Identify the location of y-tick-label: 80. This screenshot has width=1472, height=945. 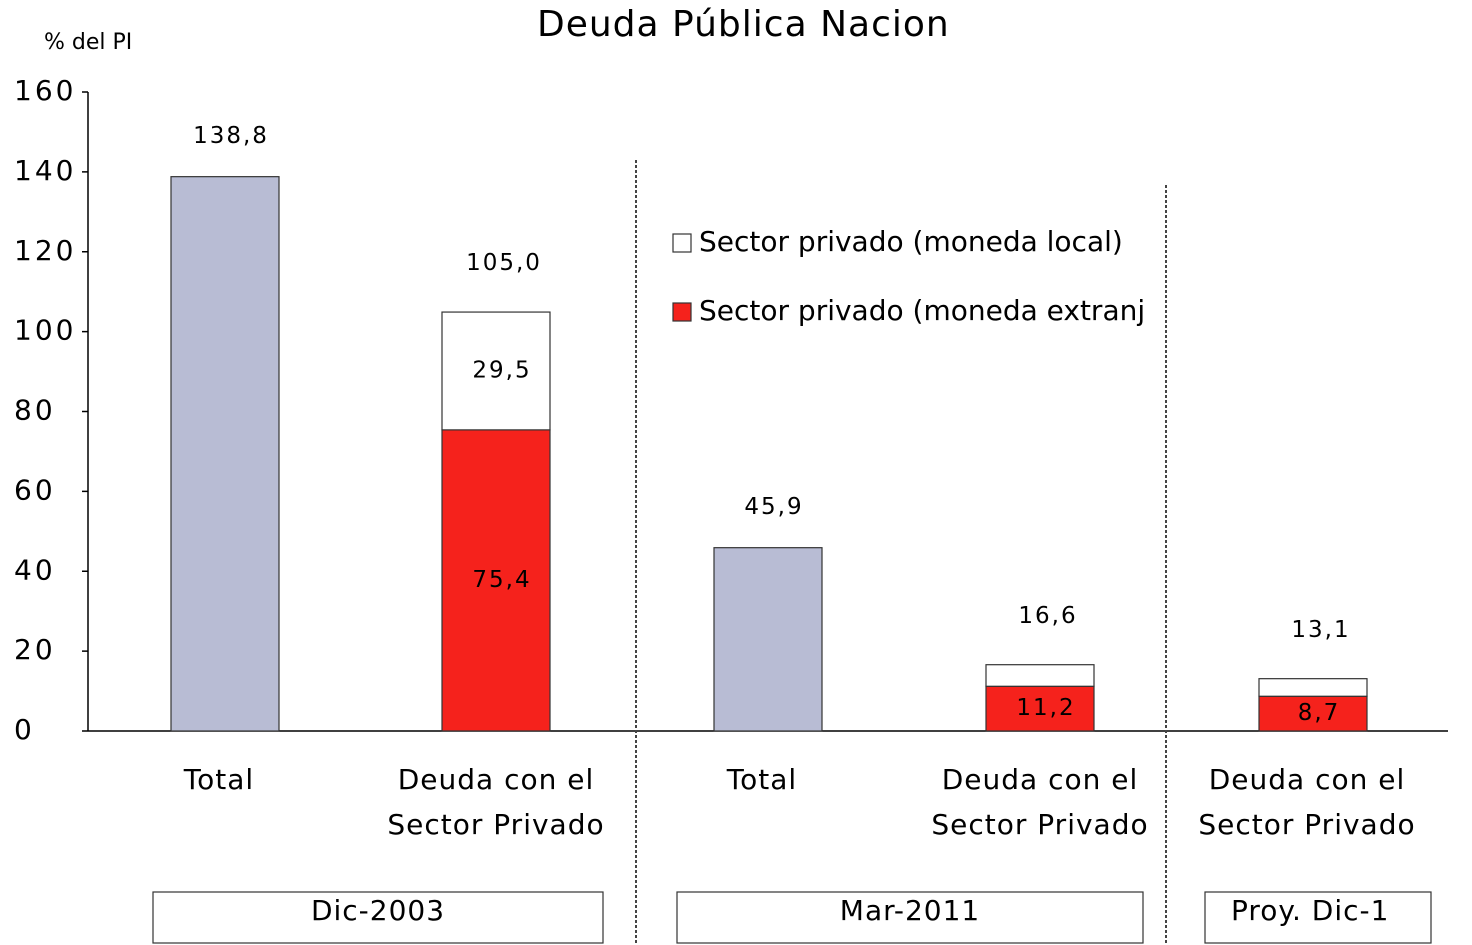
(35, 410).